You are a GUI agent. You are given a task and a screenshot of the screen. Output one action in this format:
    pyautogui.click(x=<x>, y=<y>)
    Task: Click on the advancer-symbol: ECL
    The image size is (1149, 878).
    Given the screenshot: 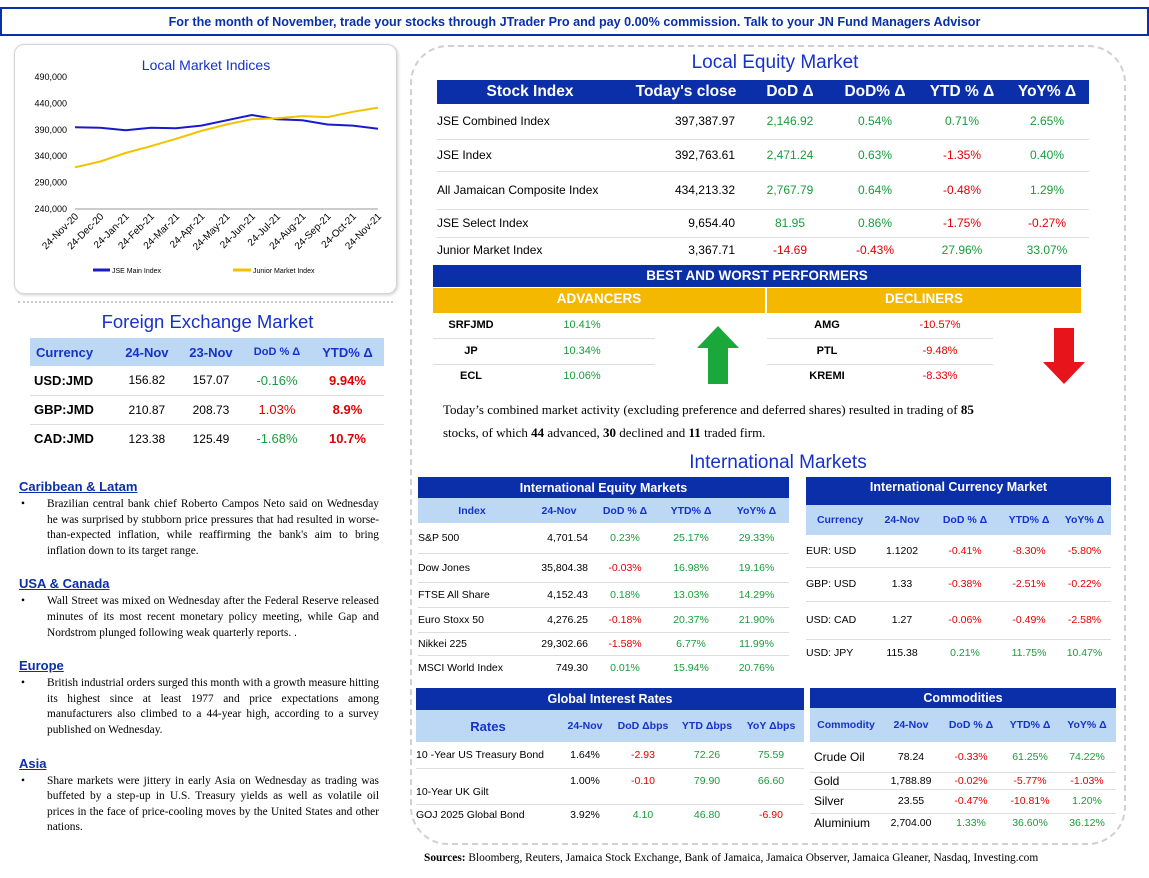 What is the action you would take?
    pyautogui.click(x=471, y=376)
    